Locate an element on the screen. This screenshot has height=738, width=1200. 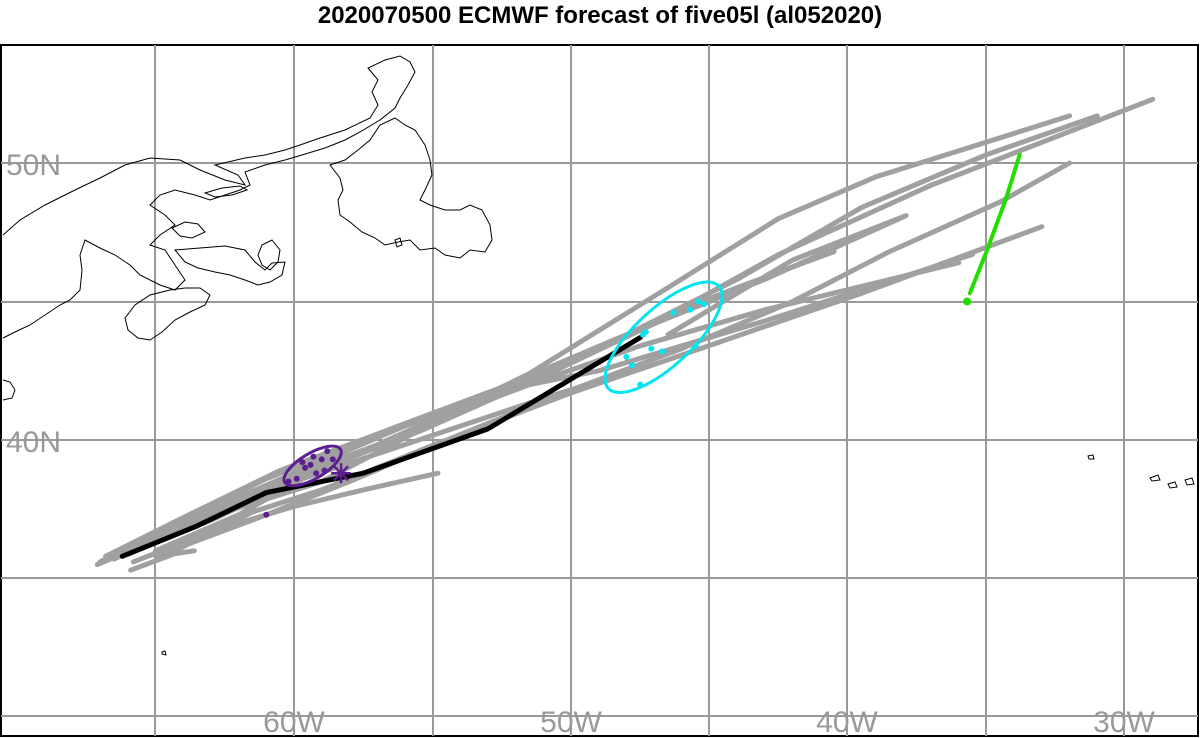
lon-label-50w: 50W is located at coordinates (571, 722).